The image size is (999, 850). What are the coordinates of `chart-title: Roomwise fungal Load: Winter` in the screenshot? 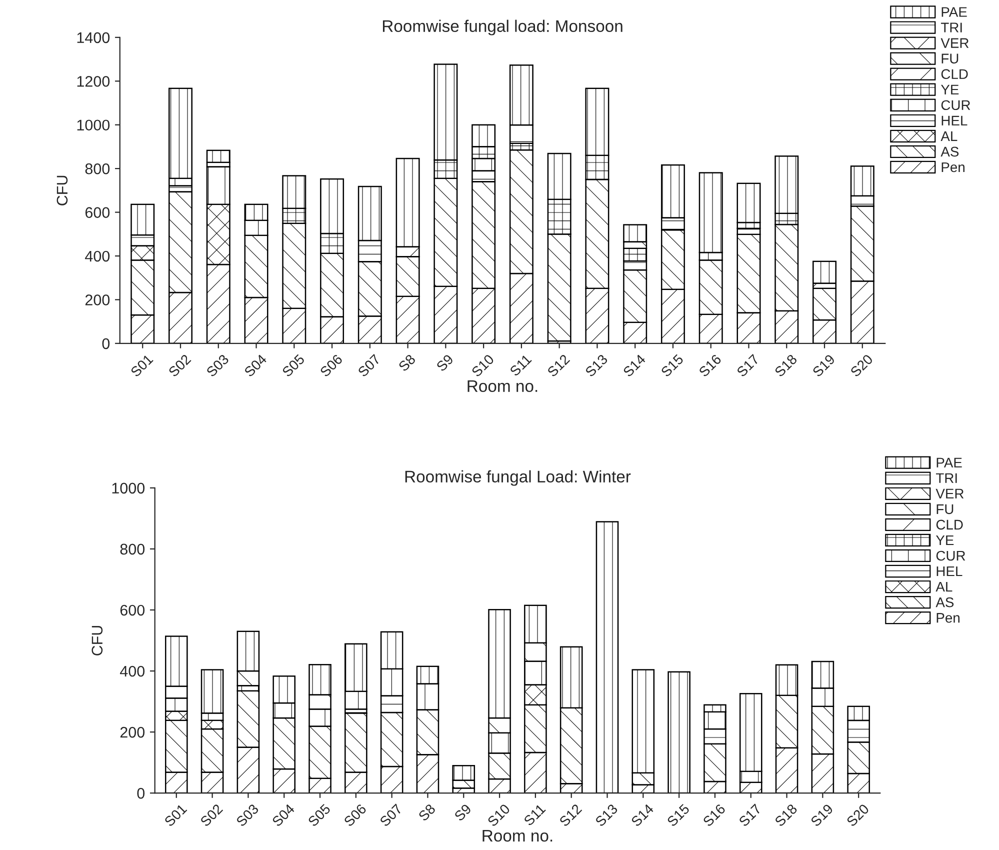 It's located at (518, 478).